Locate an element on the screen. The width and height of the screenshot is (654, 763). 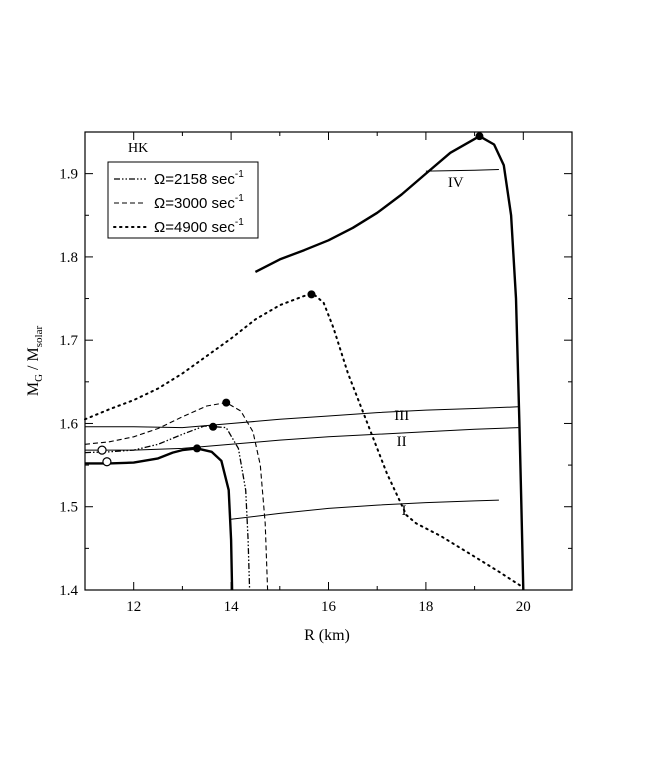
y-tick-label: 1.6 is located at coordinates (68, 424).